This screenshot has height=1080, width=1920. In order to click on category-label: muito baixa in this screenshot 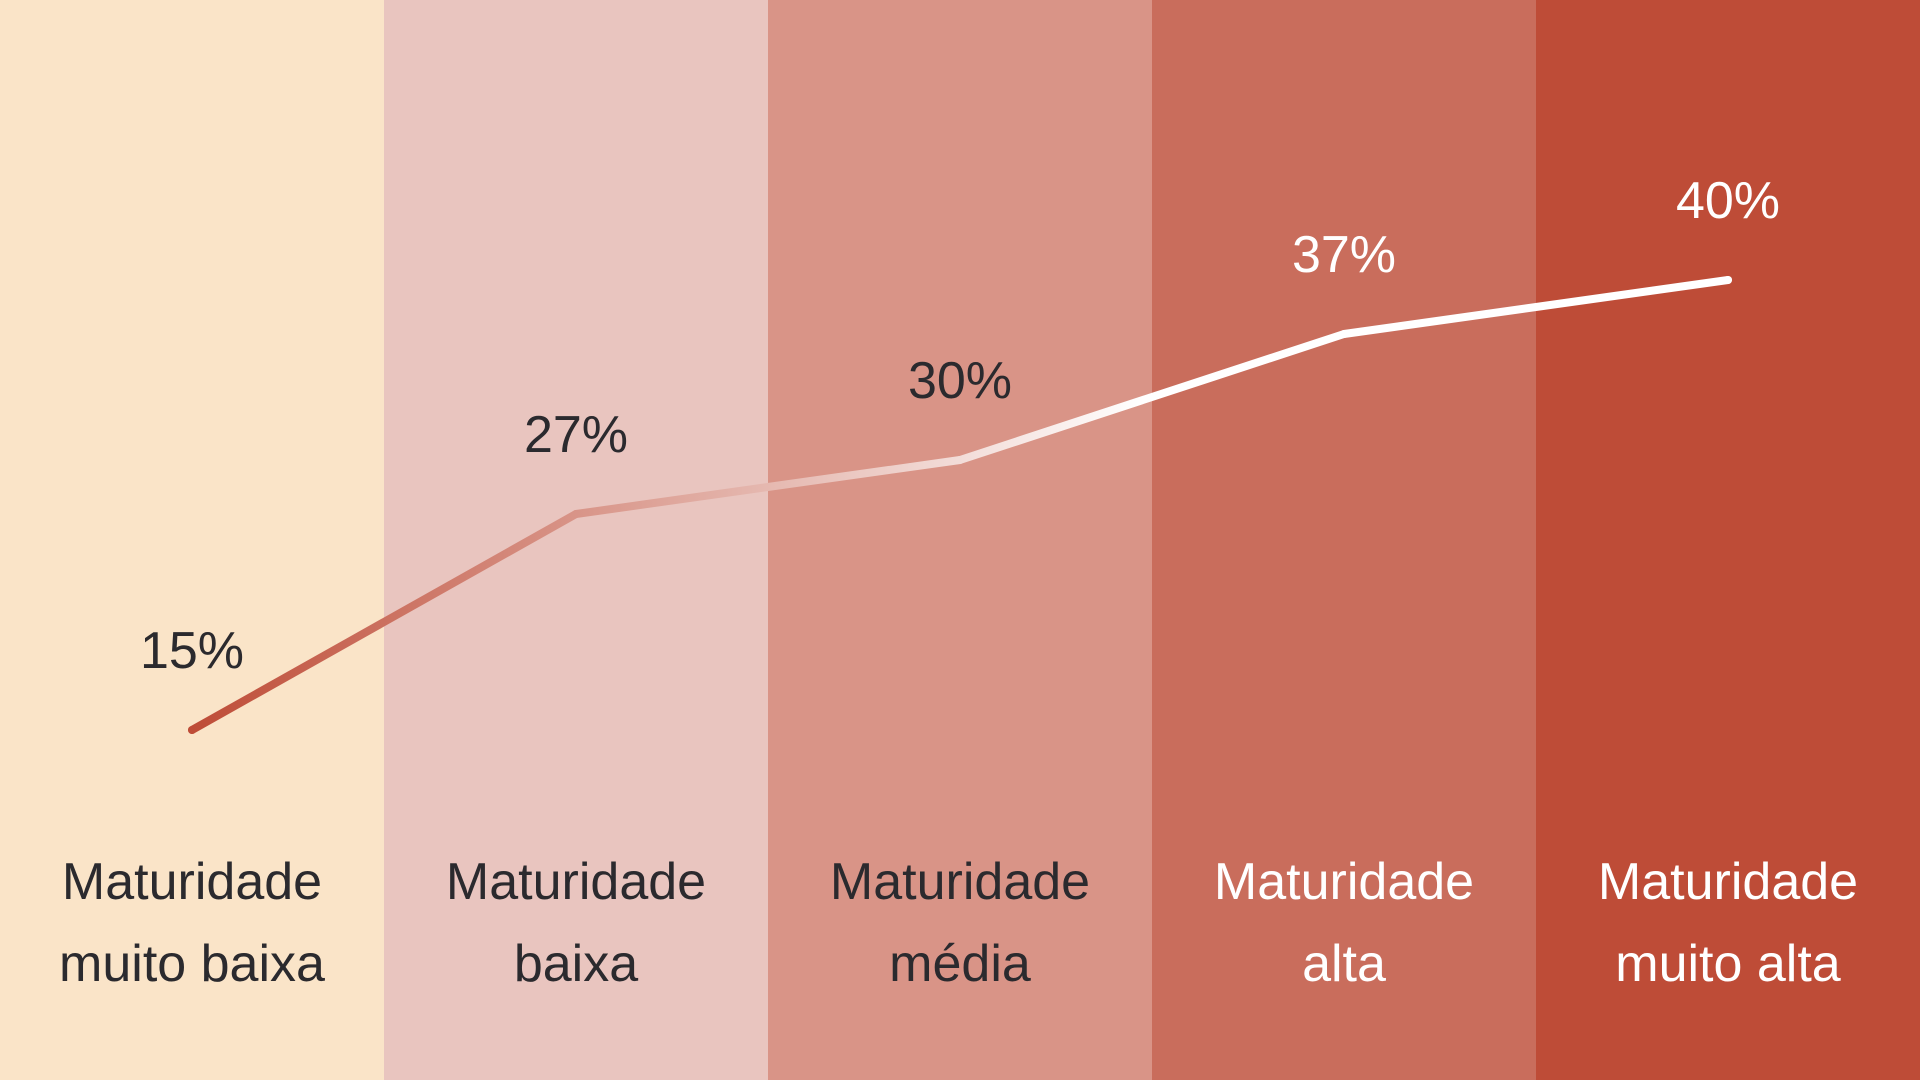, I will do `click(192, 964)`.